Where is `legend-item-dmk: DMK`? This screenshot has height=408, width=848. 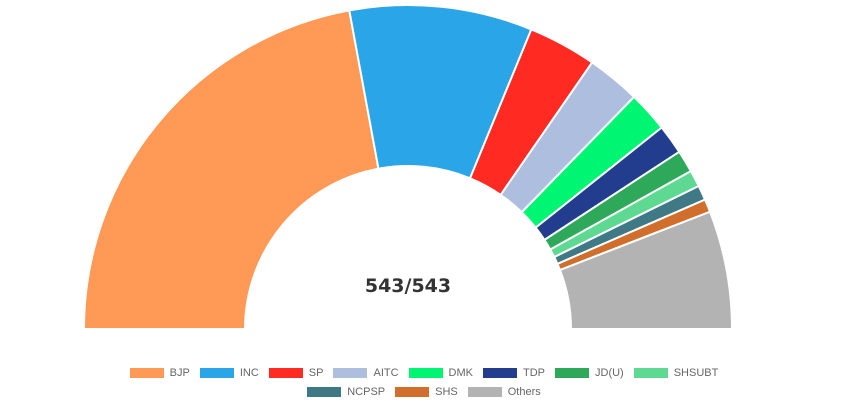 legend-item-dmk: DMK is located at coordinates (440, 372).